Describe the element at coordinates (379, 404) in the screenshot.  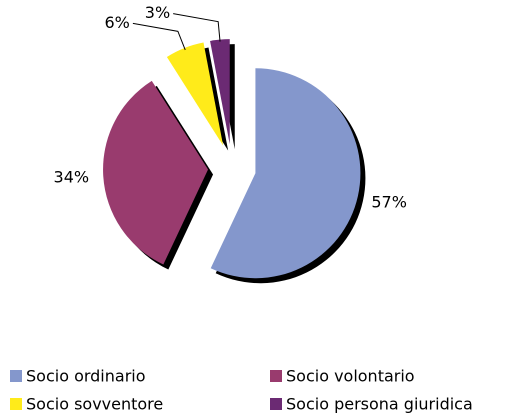
I see `legend-label: Socio persona giuridica` at that location.